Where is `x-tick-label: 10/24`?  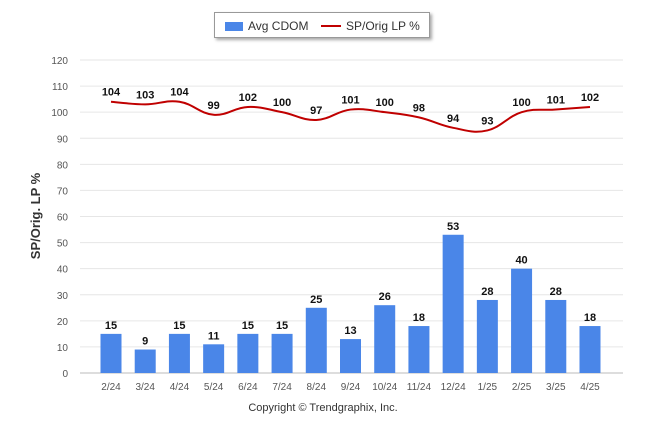
x-tick-label: 10/24 is located at coordinates (384, 387).